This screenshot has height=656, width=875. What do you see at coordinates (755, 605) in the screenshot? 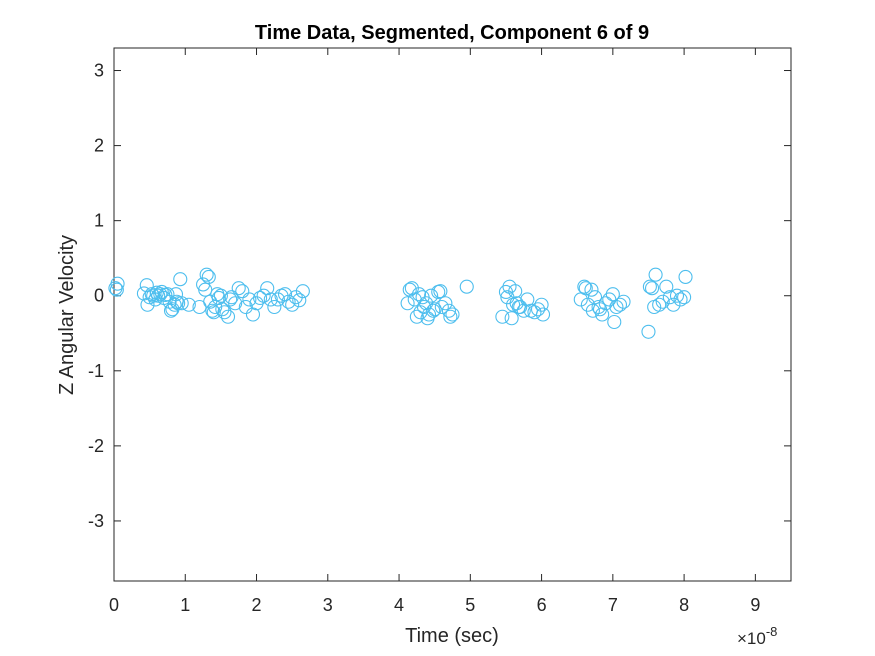
I see `x-tick-label: 9` at bounding box center [755, 605].